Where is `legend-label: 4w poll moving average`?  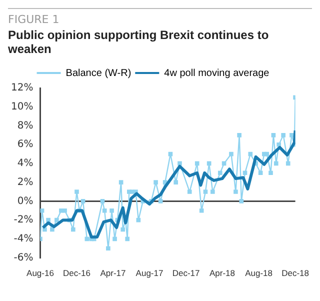 legend-label: 4w poll moving average is located at coordinates (217, 73).